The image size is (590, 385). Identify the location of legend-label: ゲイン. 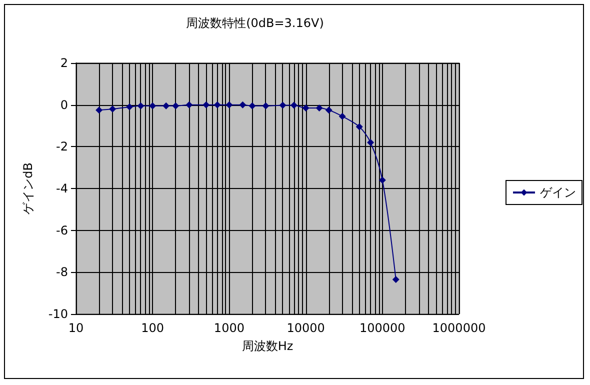
(558, 193).